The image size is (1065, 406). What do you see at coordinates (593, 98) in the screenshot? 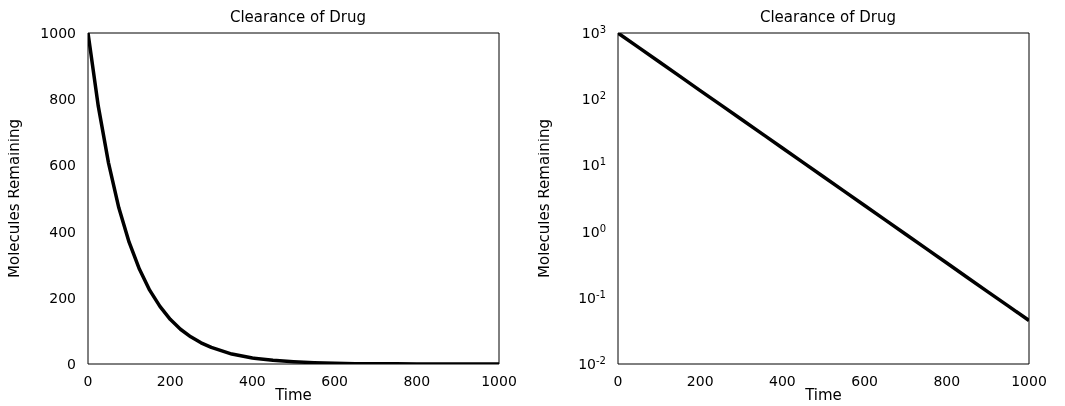
I see `y-tick-label: 10$^{2}$` at bounding box center [593, 98].